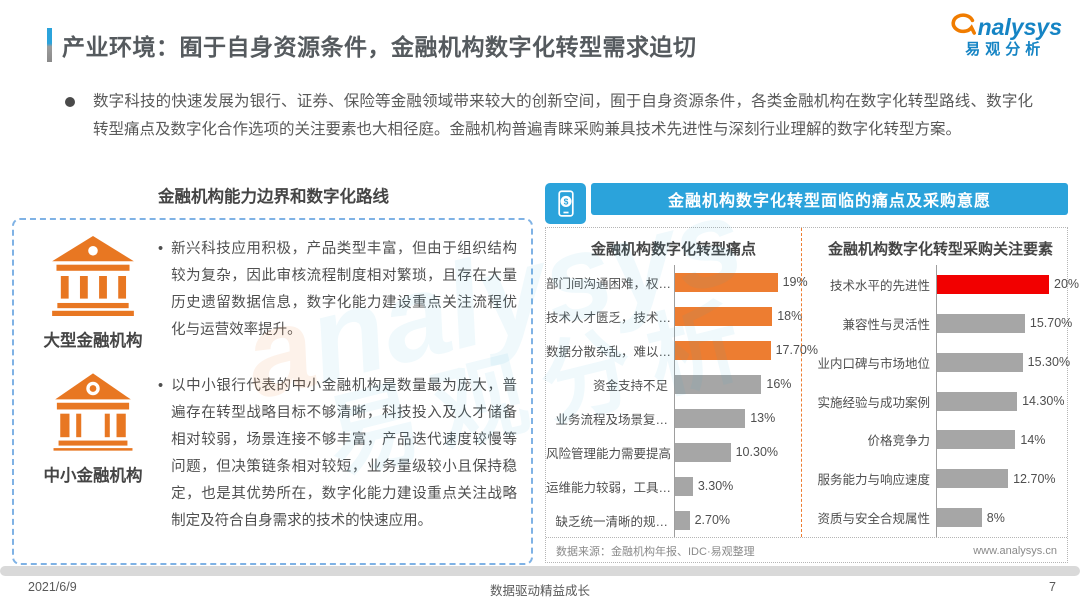 This screenshot has height=608, width=1080. I want to click on right-section-header: $ 金融机构数字化转型面临的痛点及采购意愿, so click(806, 203).